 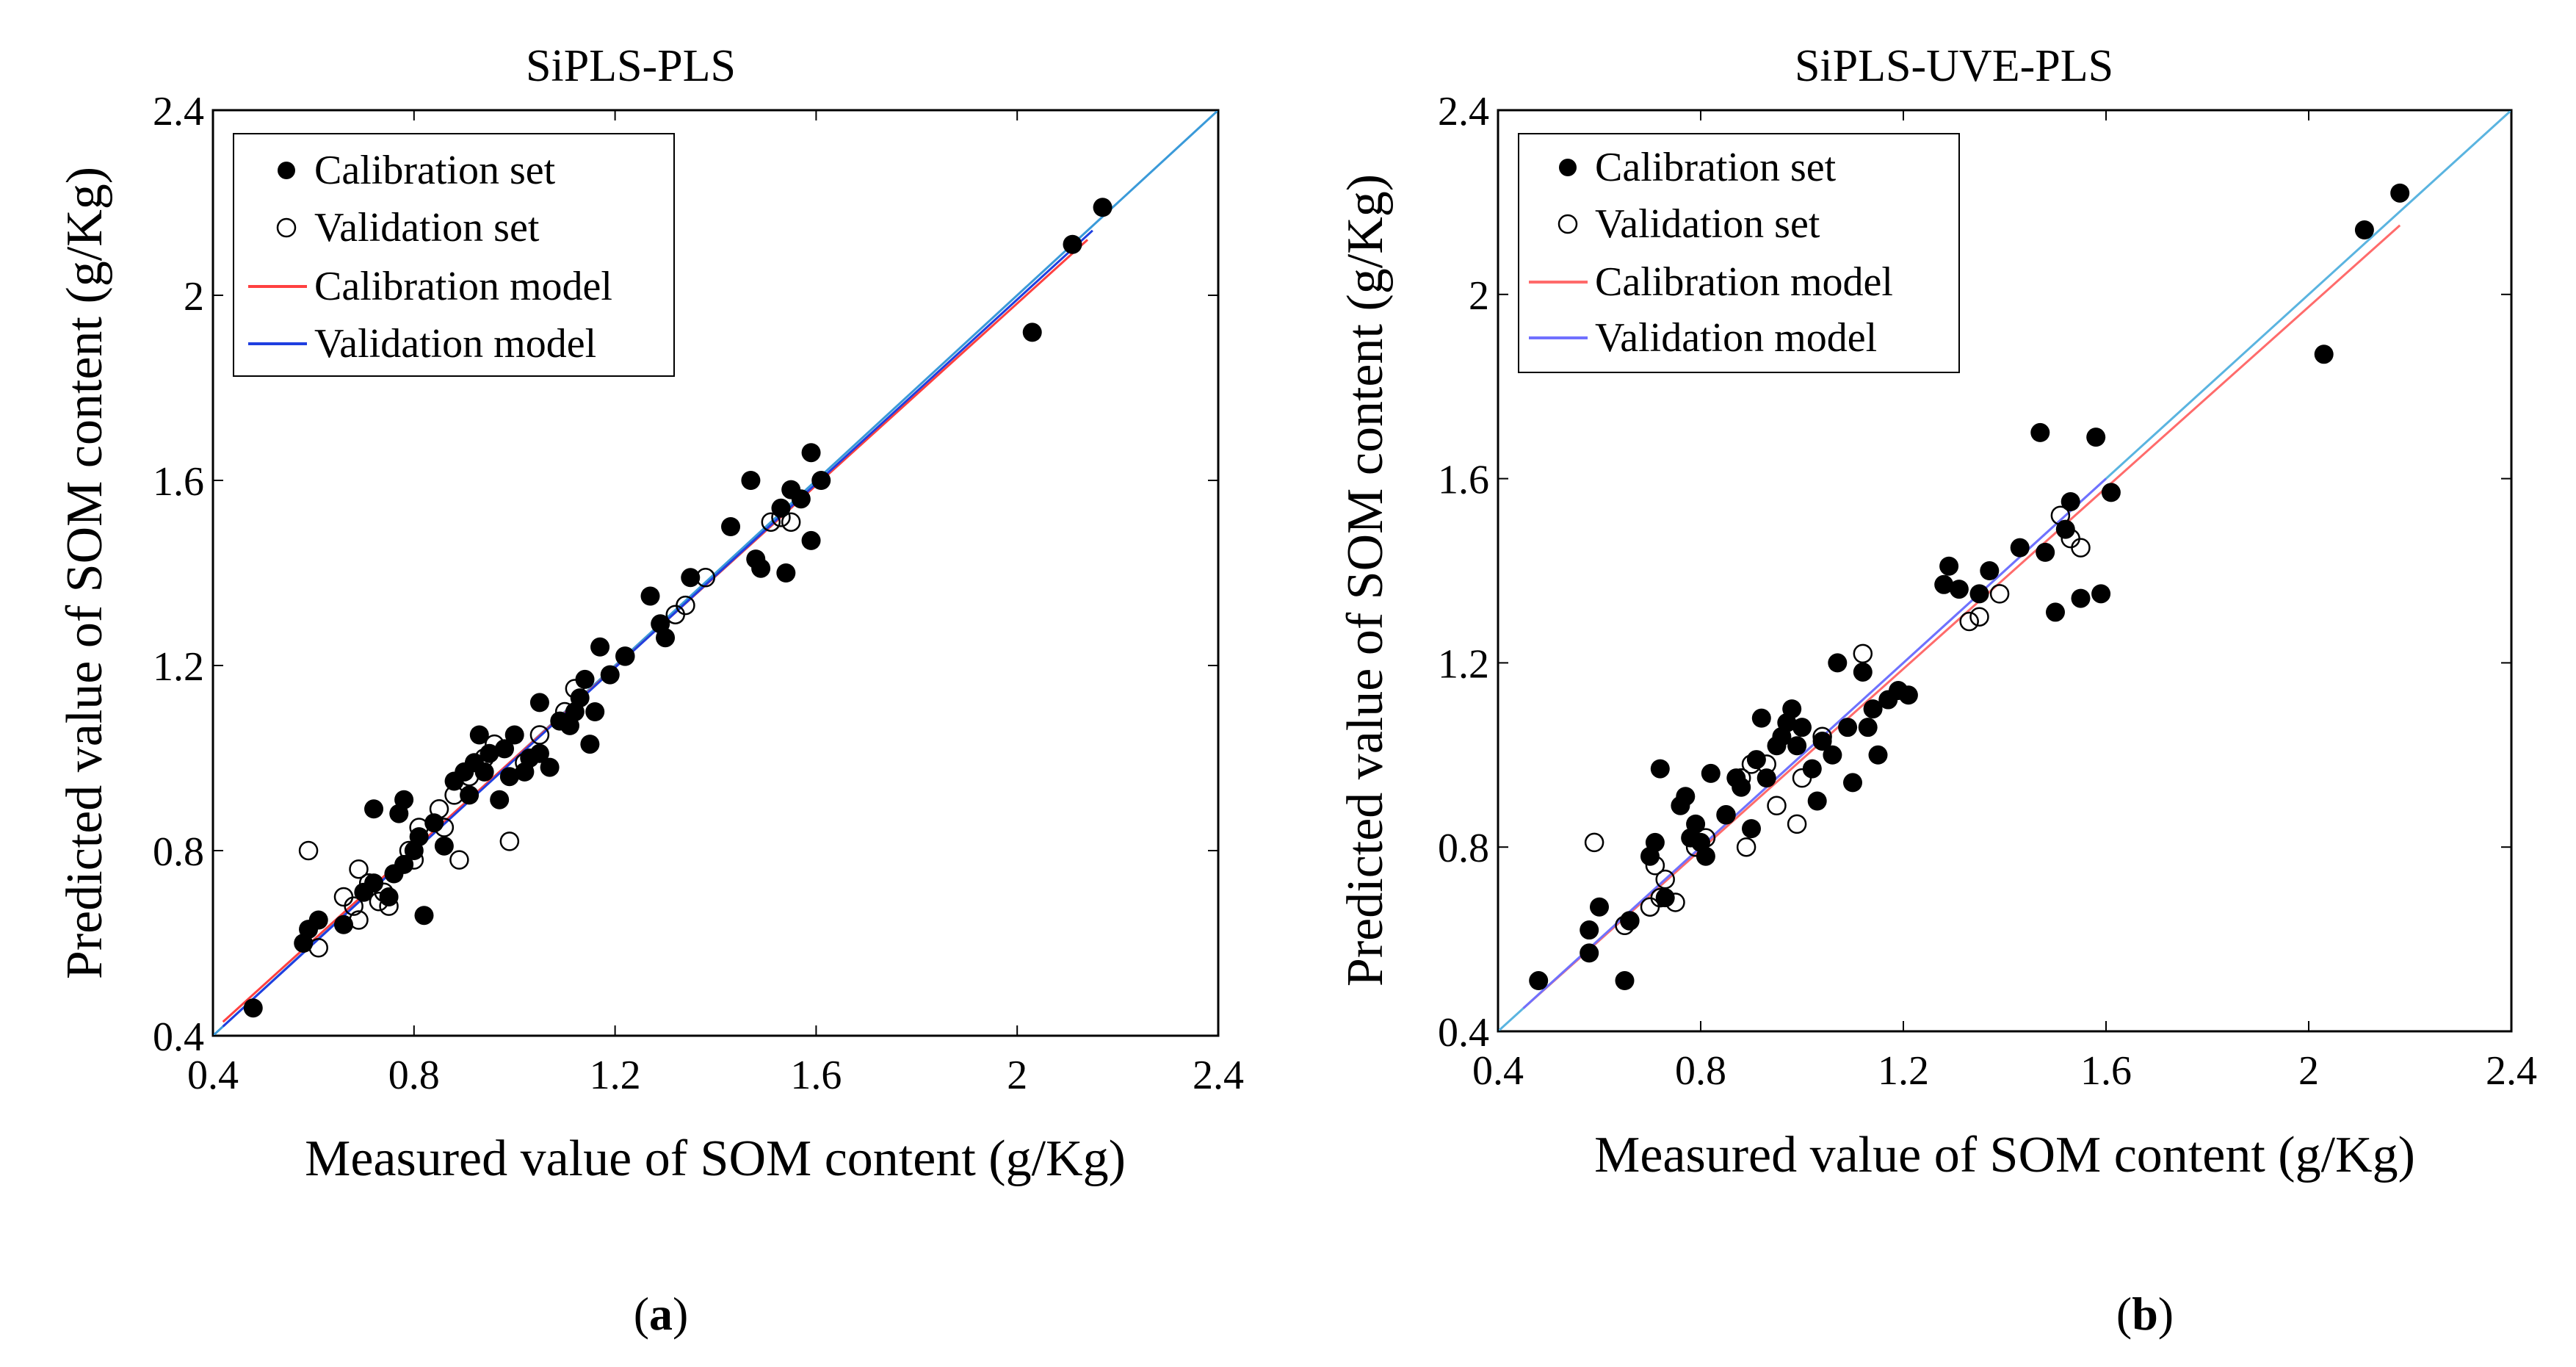 I want to click on panel-label-b: (b), so click(x=2145, y=1314).